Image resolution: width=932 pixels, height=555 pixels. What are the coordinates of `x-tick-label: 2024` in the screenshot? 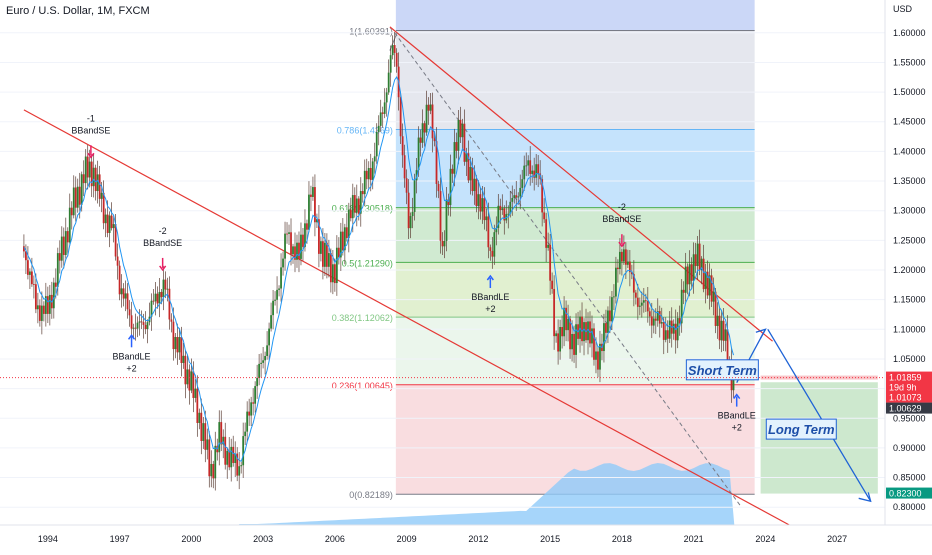 It's located at (765, 539).